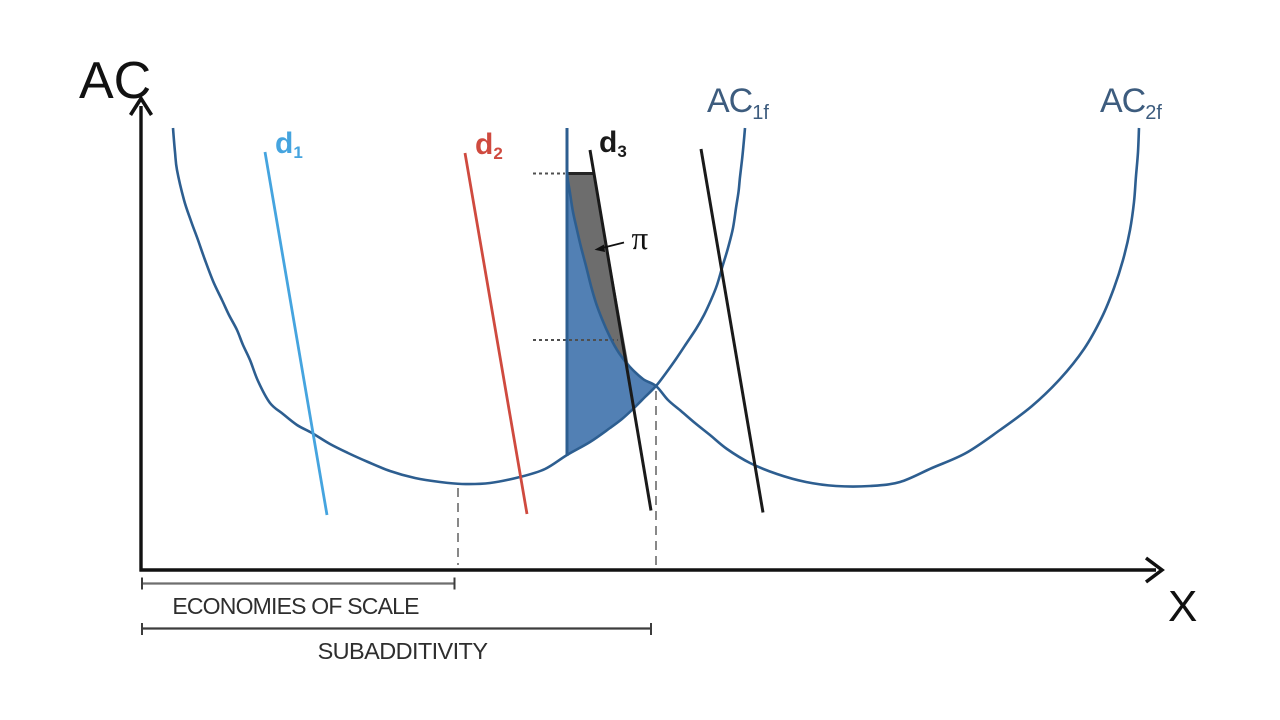  Describe the element at coordinates (738, 103) in the screenshot. I see `svg-text: AC1f` at that location.